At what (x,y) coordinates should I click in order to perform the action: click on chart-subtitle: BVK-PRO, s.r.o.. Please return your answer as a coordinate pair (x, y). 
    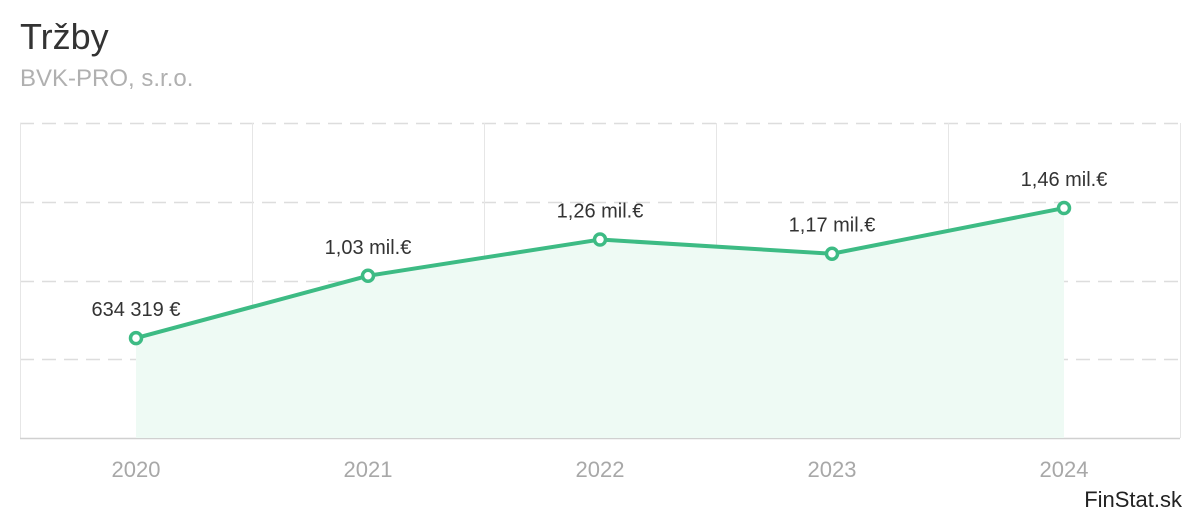
    Looking at the image, I should click on (107, 78).